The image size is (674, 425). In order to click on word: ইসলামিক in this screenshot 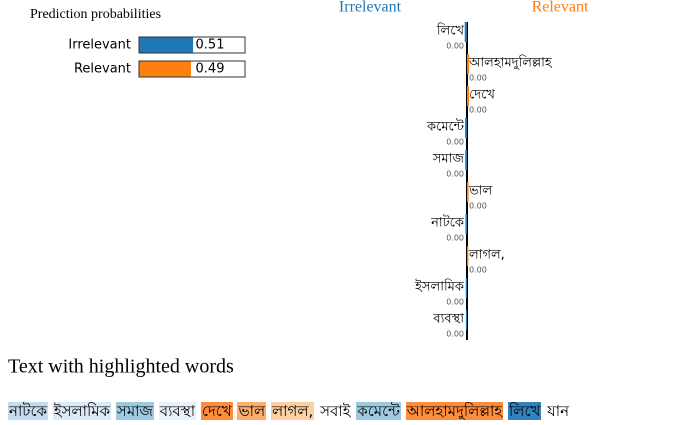, I will do `click(82, 411)`.